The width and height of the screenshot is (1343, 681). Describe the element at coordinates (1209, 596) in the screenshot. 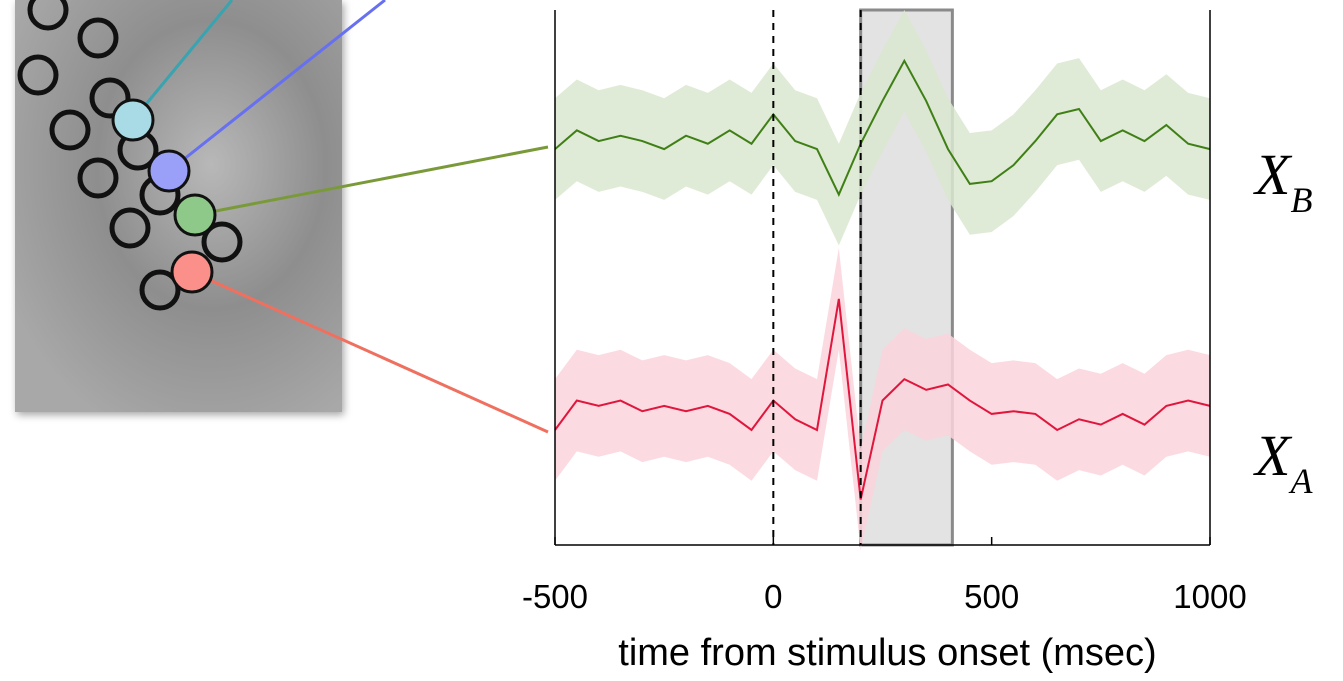

I see `x-tick-label: 1000` at that location.